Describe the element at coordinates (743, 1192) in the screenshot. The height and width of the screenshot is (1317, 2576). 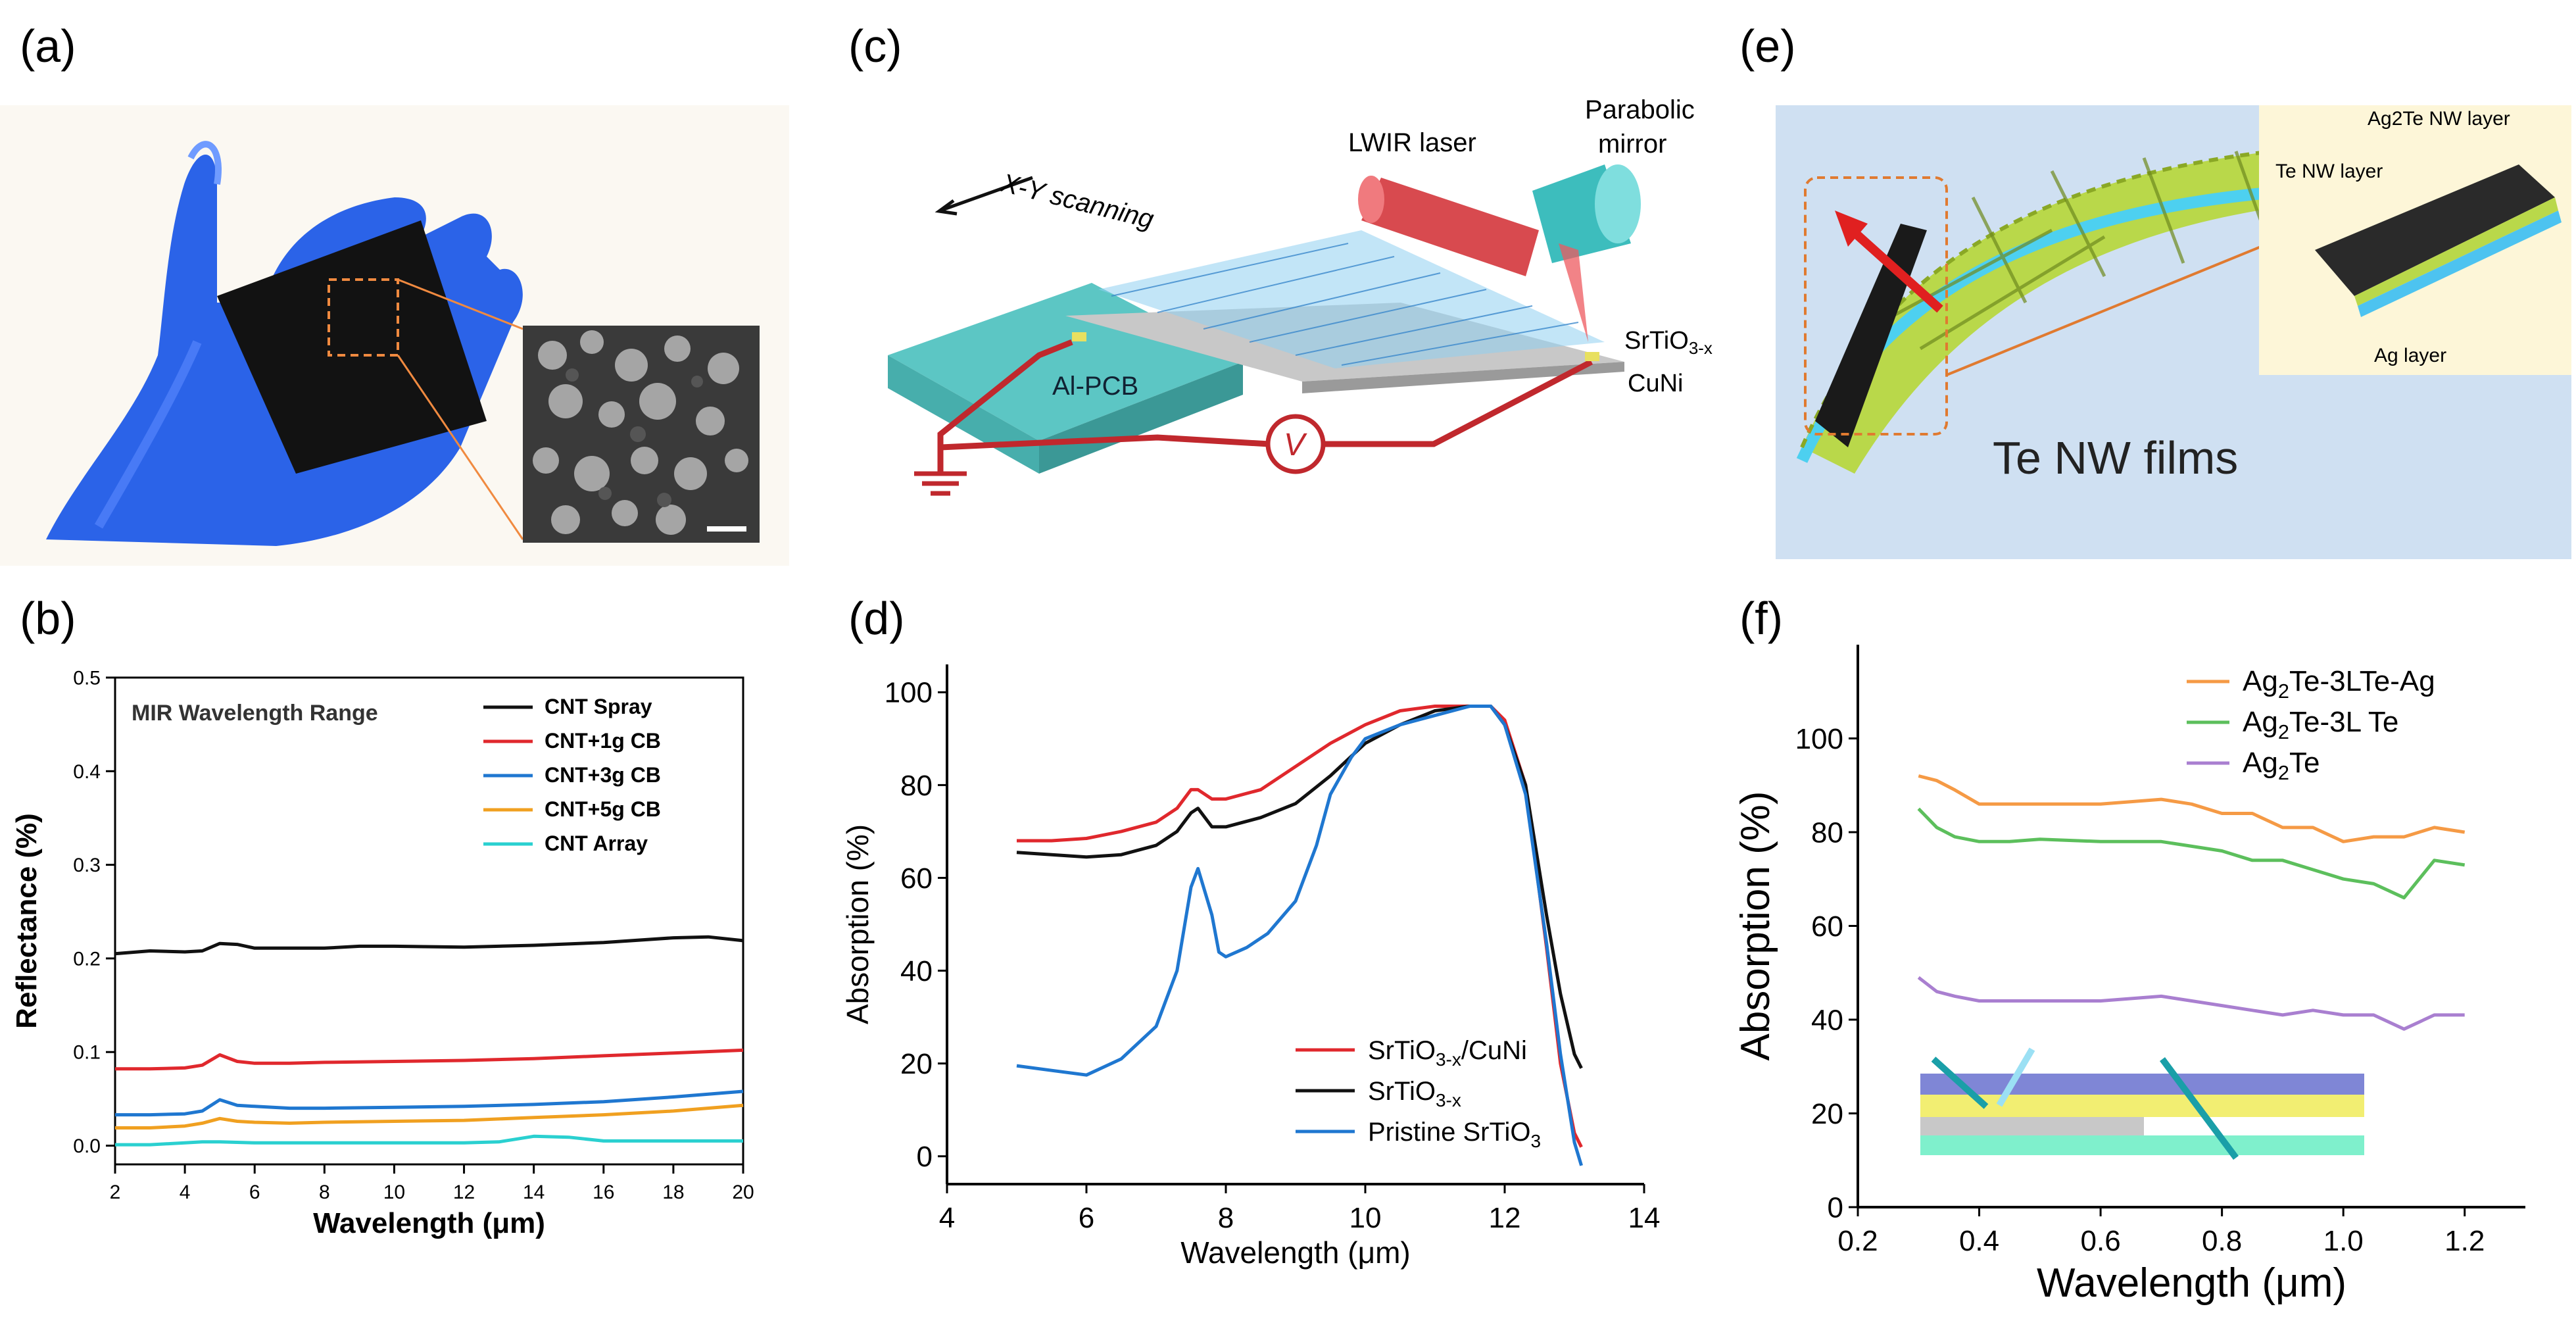
I see `x-tick-label: 20` at that location.